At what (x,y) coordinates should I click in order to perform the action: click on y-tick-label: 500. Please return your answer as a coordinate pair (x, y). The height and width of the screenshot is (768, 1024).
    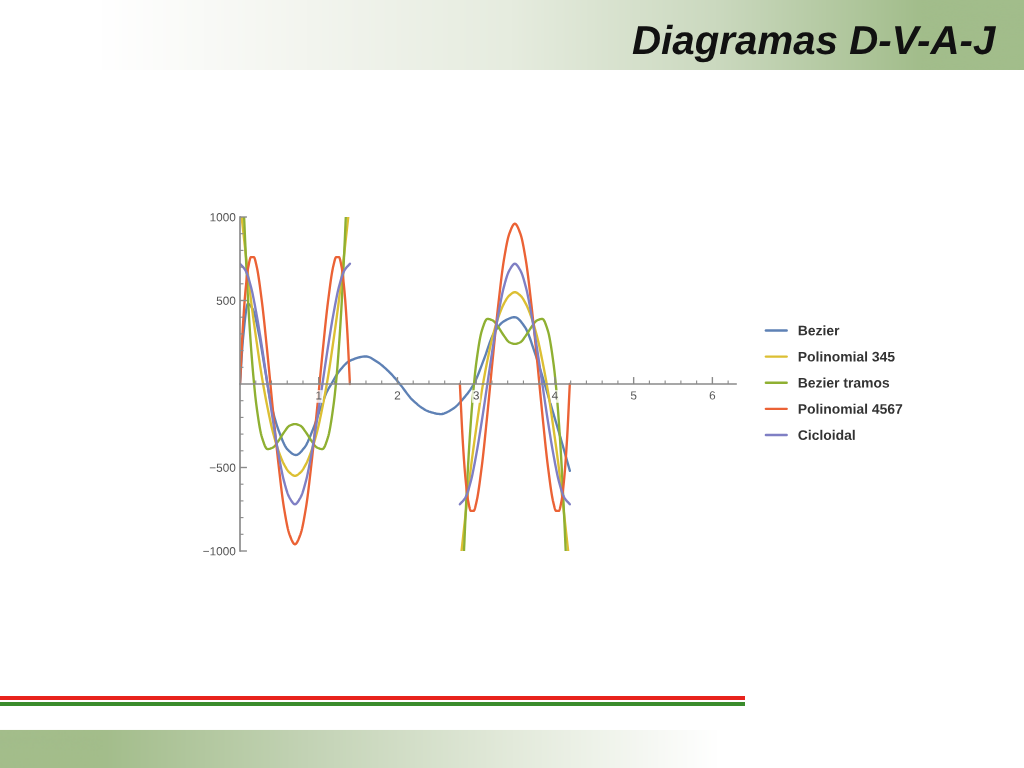
    Looking at the image, I should click on (226, 300).